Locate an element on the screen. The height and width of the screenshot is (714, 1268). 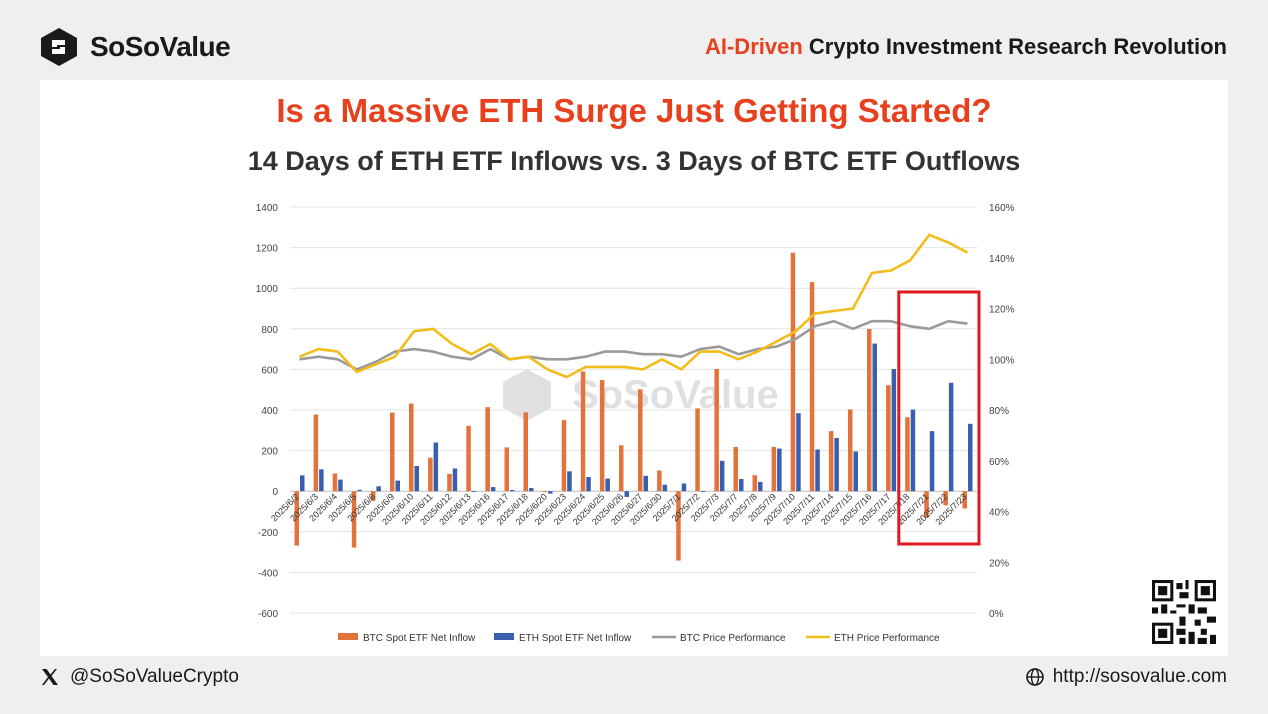
right-tick-label: 0% is located at coordinates (996, 614).